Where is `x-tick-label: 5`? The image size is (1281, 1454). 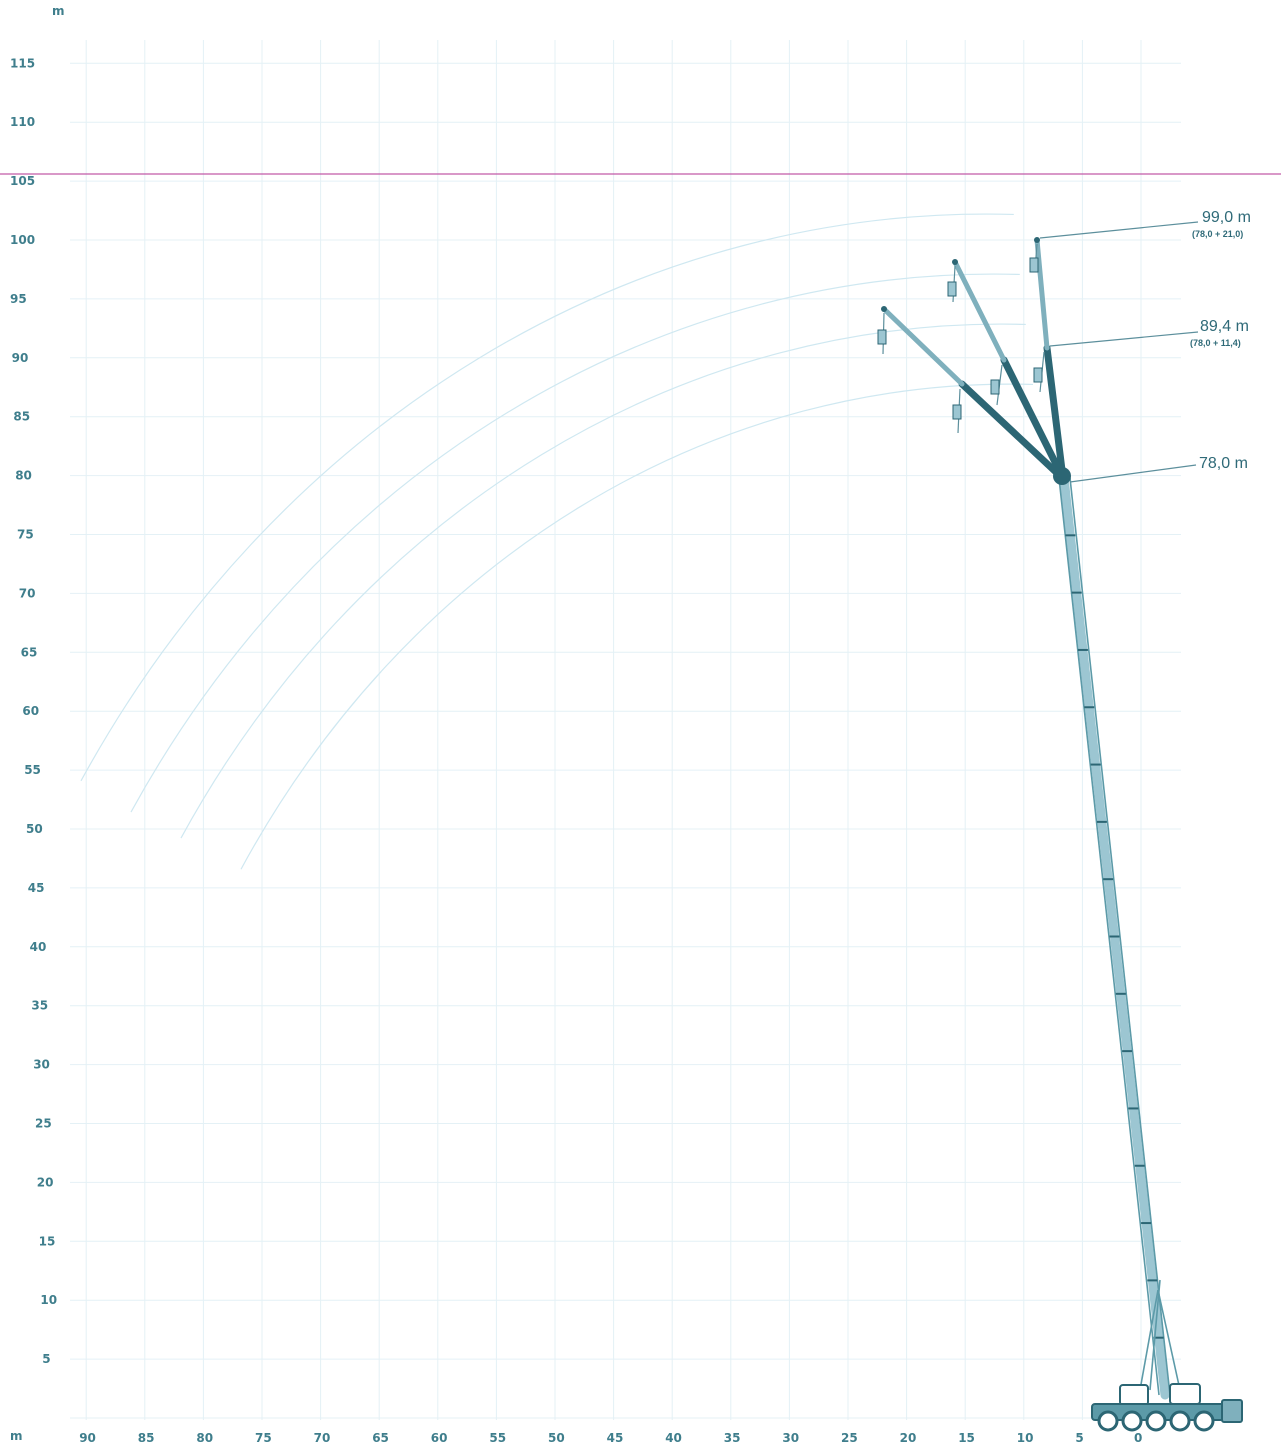 x-tick-label: 5 is located at coordinates (1079, 1438).